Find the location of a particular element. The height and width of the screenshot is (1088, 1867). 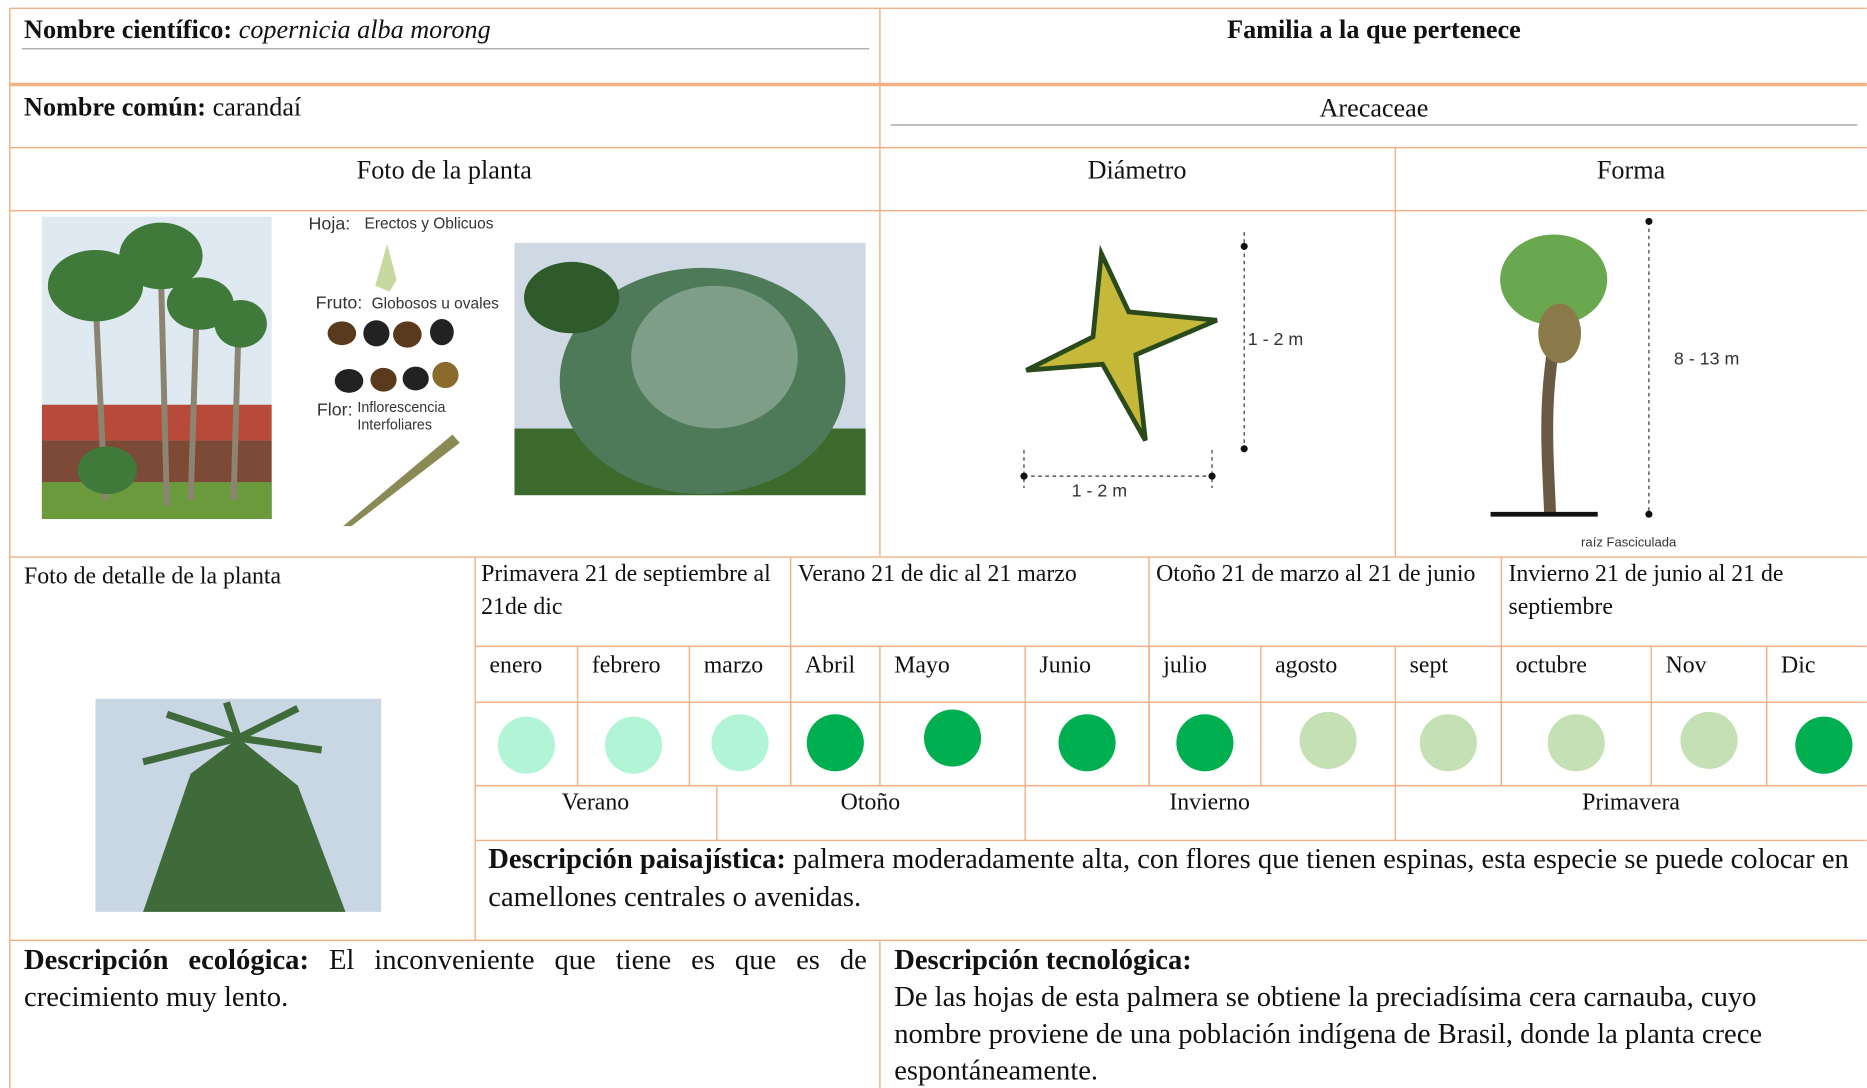

season: Invierno 21 de junio al 21 de septiembre is located at coordinates (1646, 590).